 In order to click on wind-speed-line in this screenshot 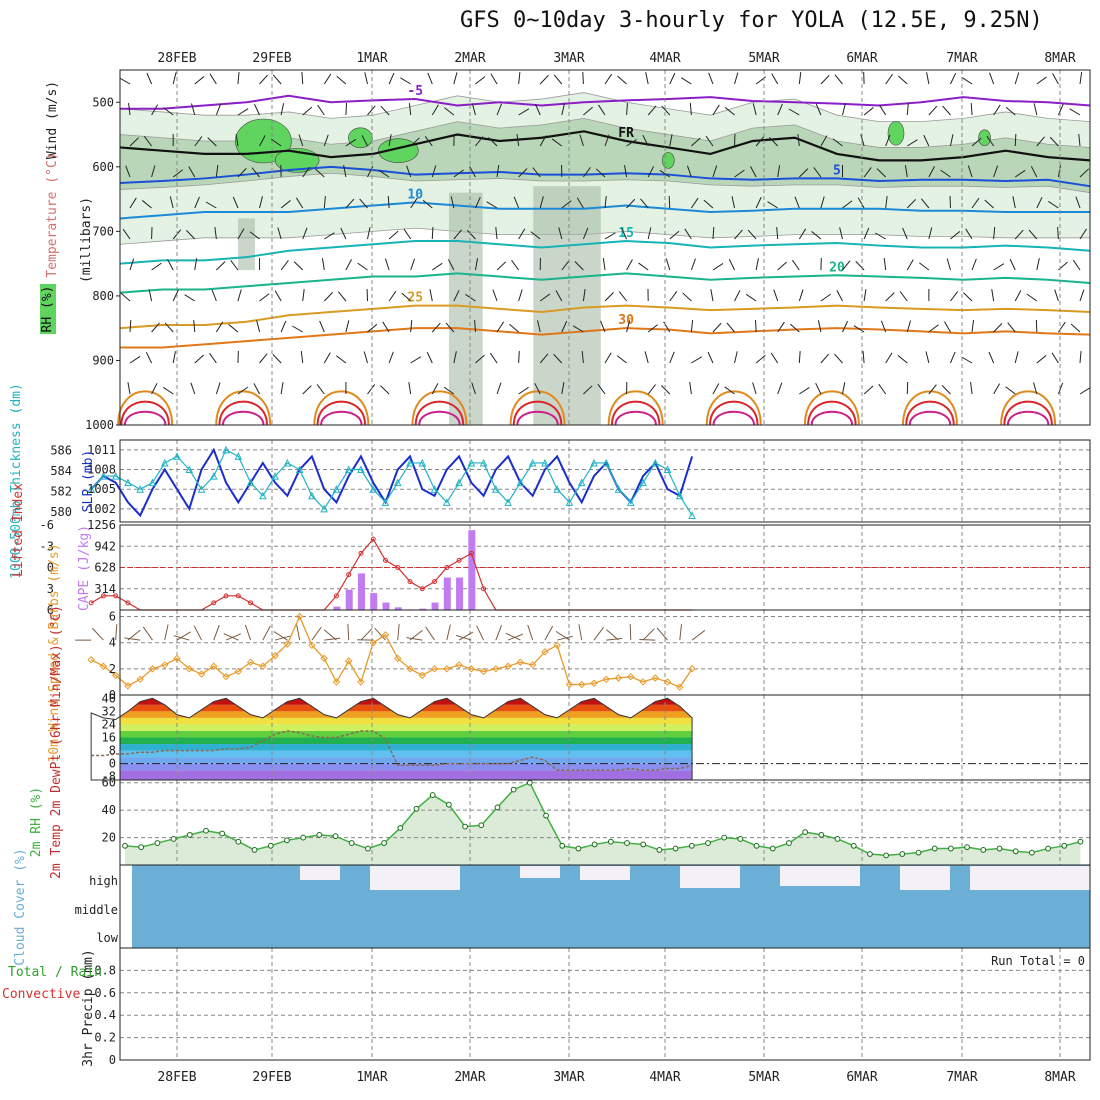, I will do `click(391, 651)`.